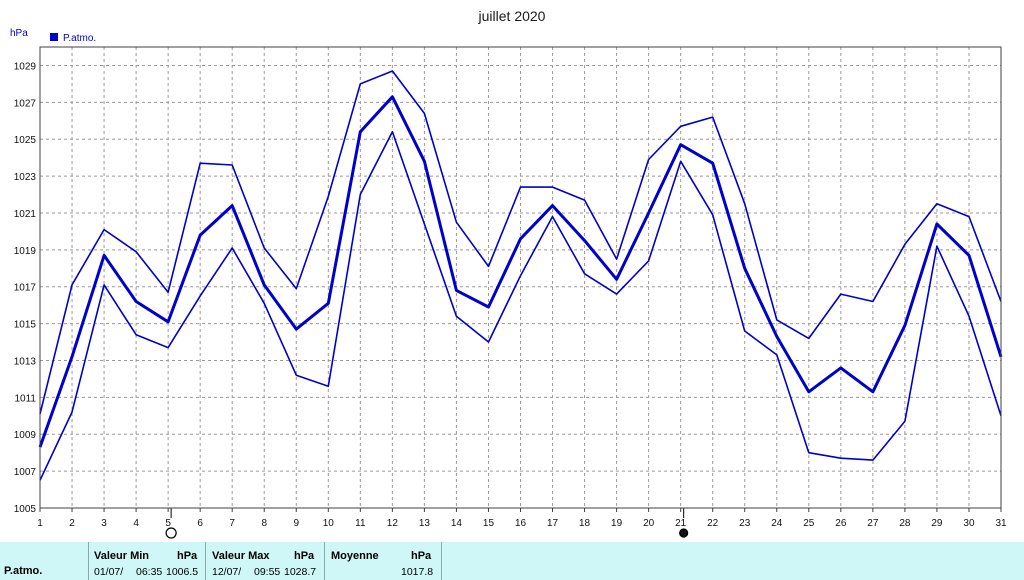 This screenshot has height=580, width=1024. I want to click on full-moon-icon, so click(171, 533).